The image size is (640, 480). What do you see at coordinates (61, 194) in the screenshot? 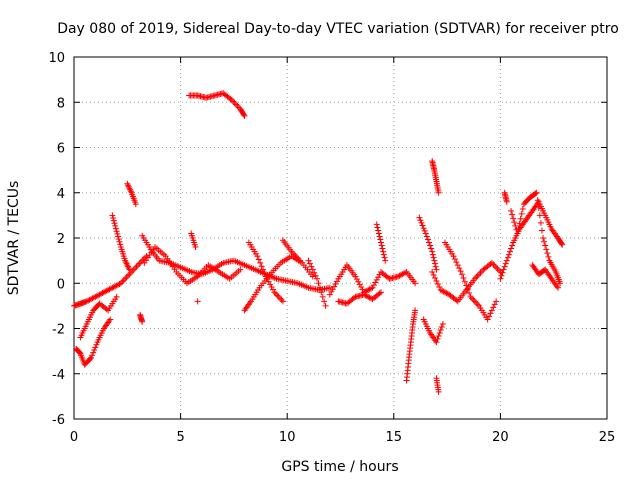
I see `y-tick-label: 4` at bounding box center [61, 194].